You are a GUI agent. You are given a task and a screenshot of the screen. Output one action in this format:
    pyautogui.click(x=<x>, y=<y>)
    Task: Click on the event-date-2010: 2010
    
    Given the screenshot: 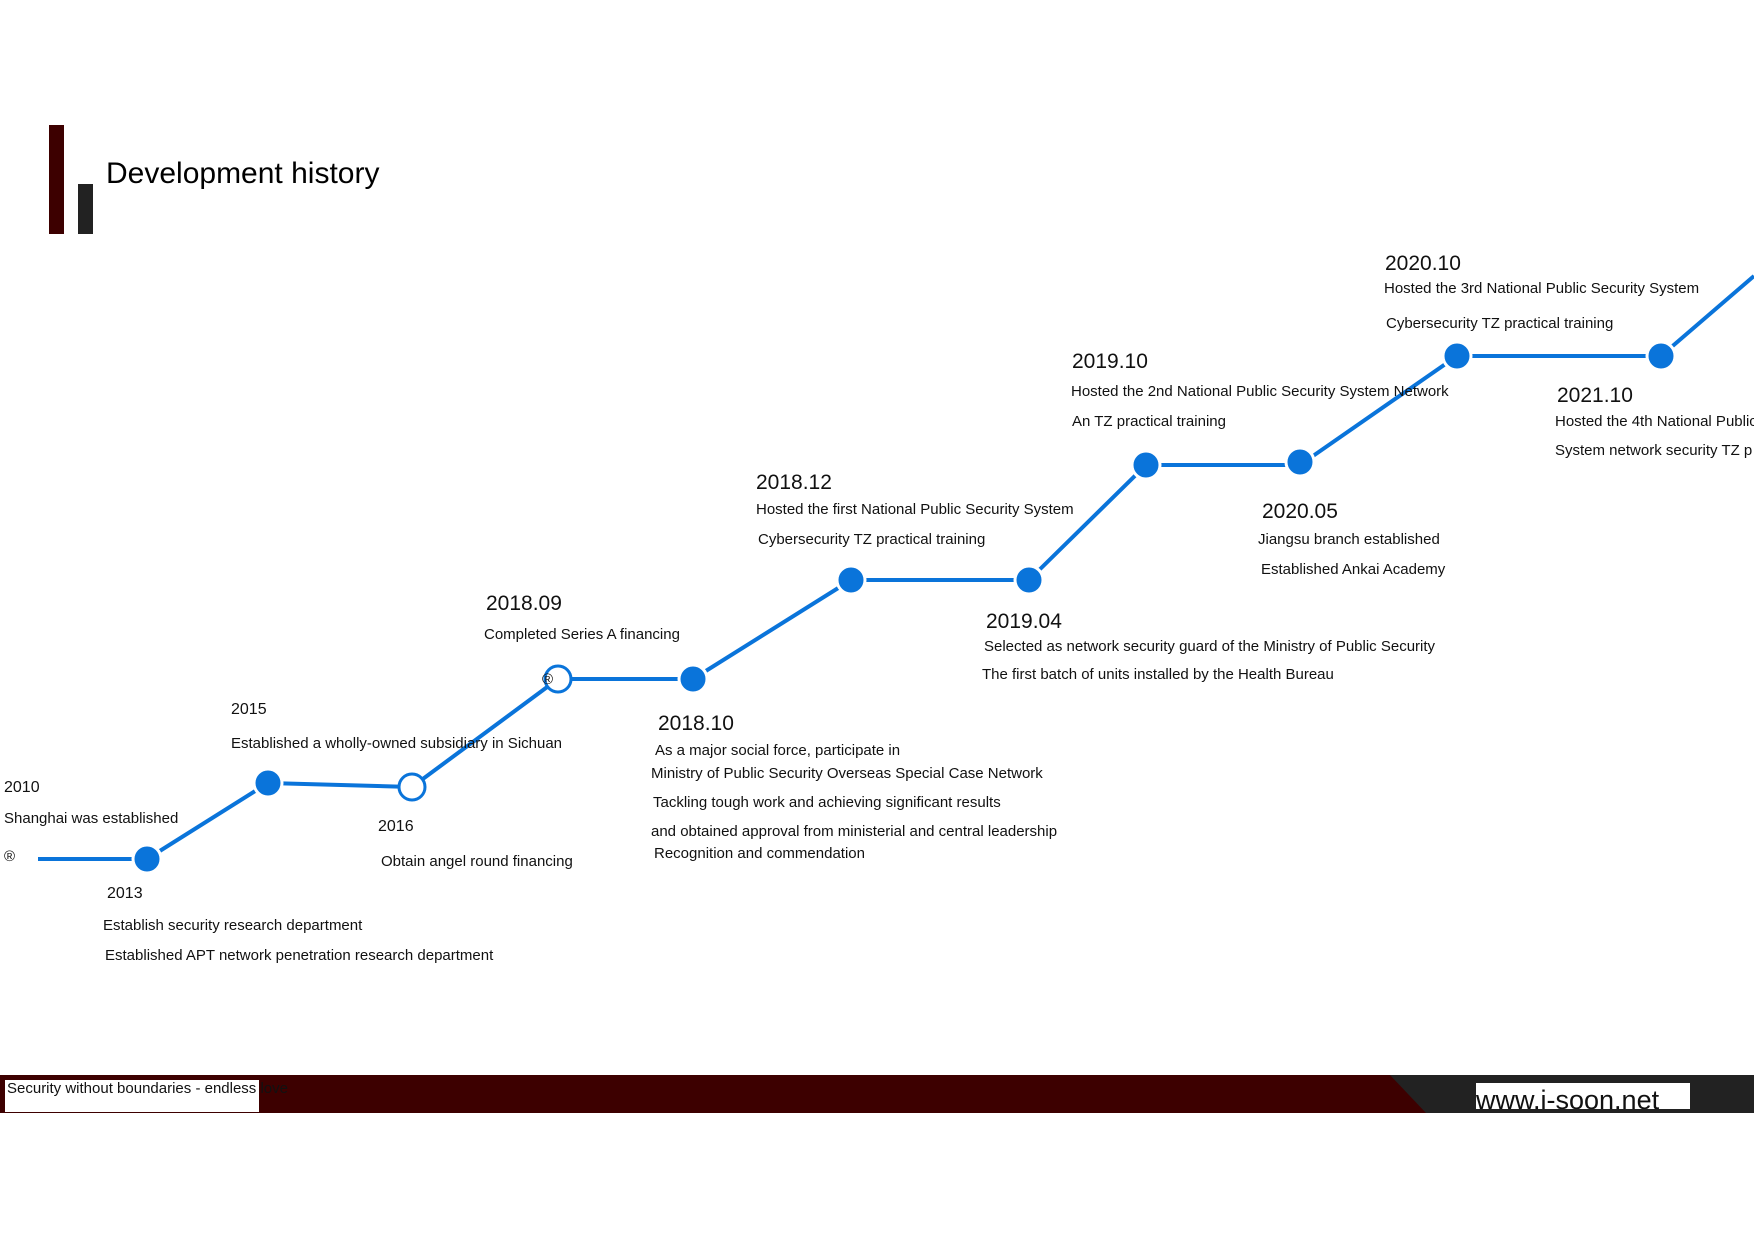 What is the action you would take?
    pyautogui.click(x=22, y=787)
    